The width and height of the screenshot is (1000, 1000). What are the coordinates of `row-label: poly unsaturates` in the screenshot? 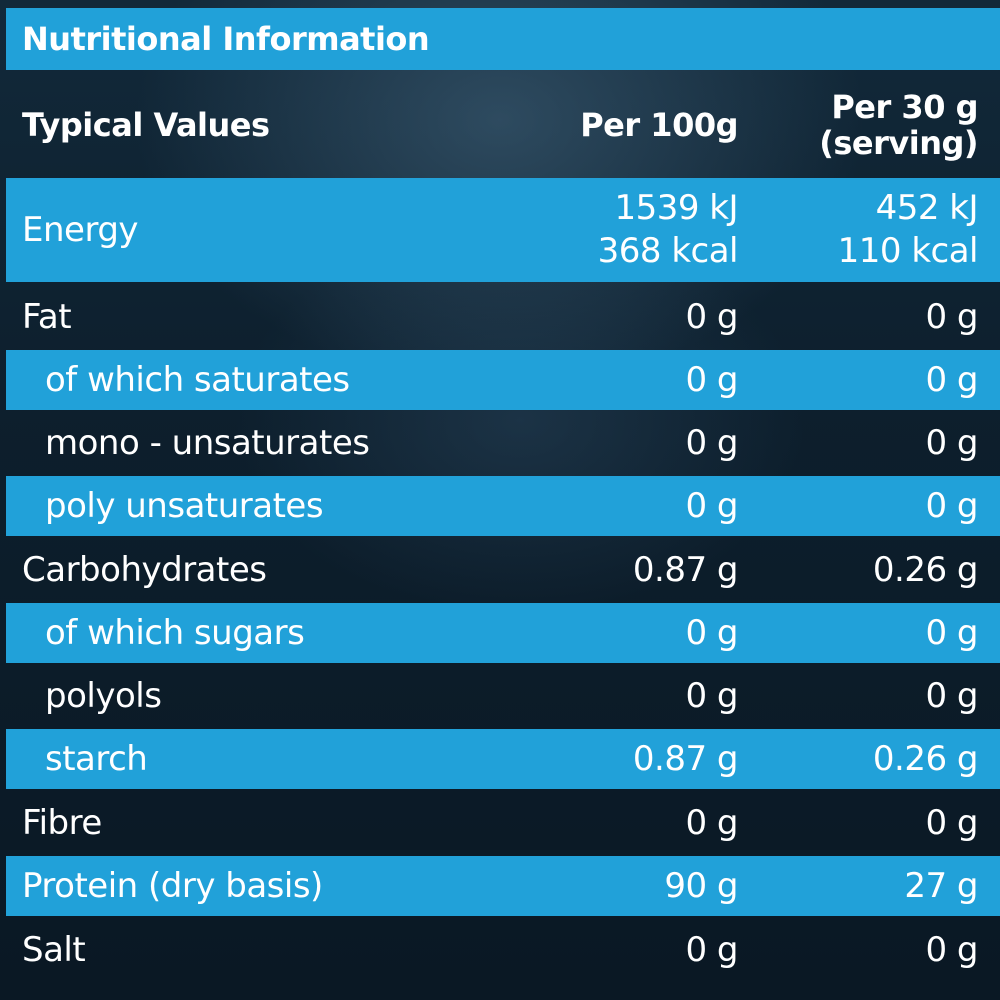 It's located at (184, 506).